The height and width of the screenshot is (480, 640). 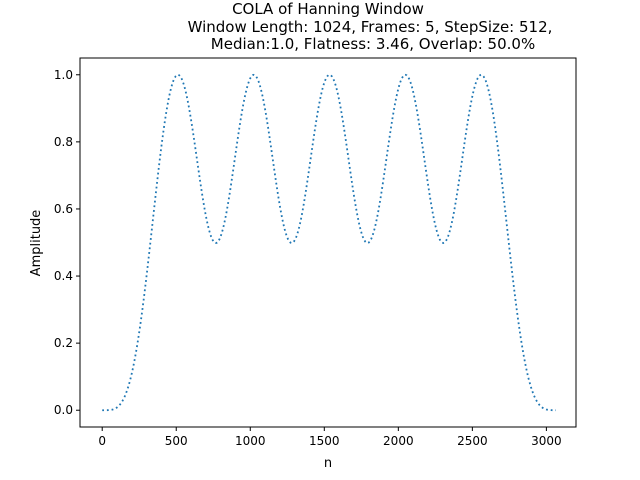 What do you see at coordinates (176, 441) in the screenshot?
I see `x-tick-label: 500` at bounding box center [176, 441].